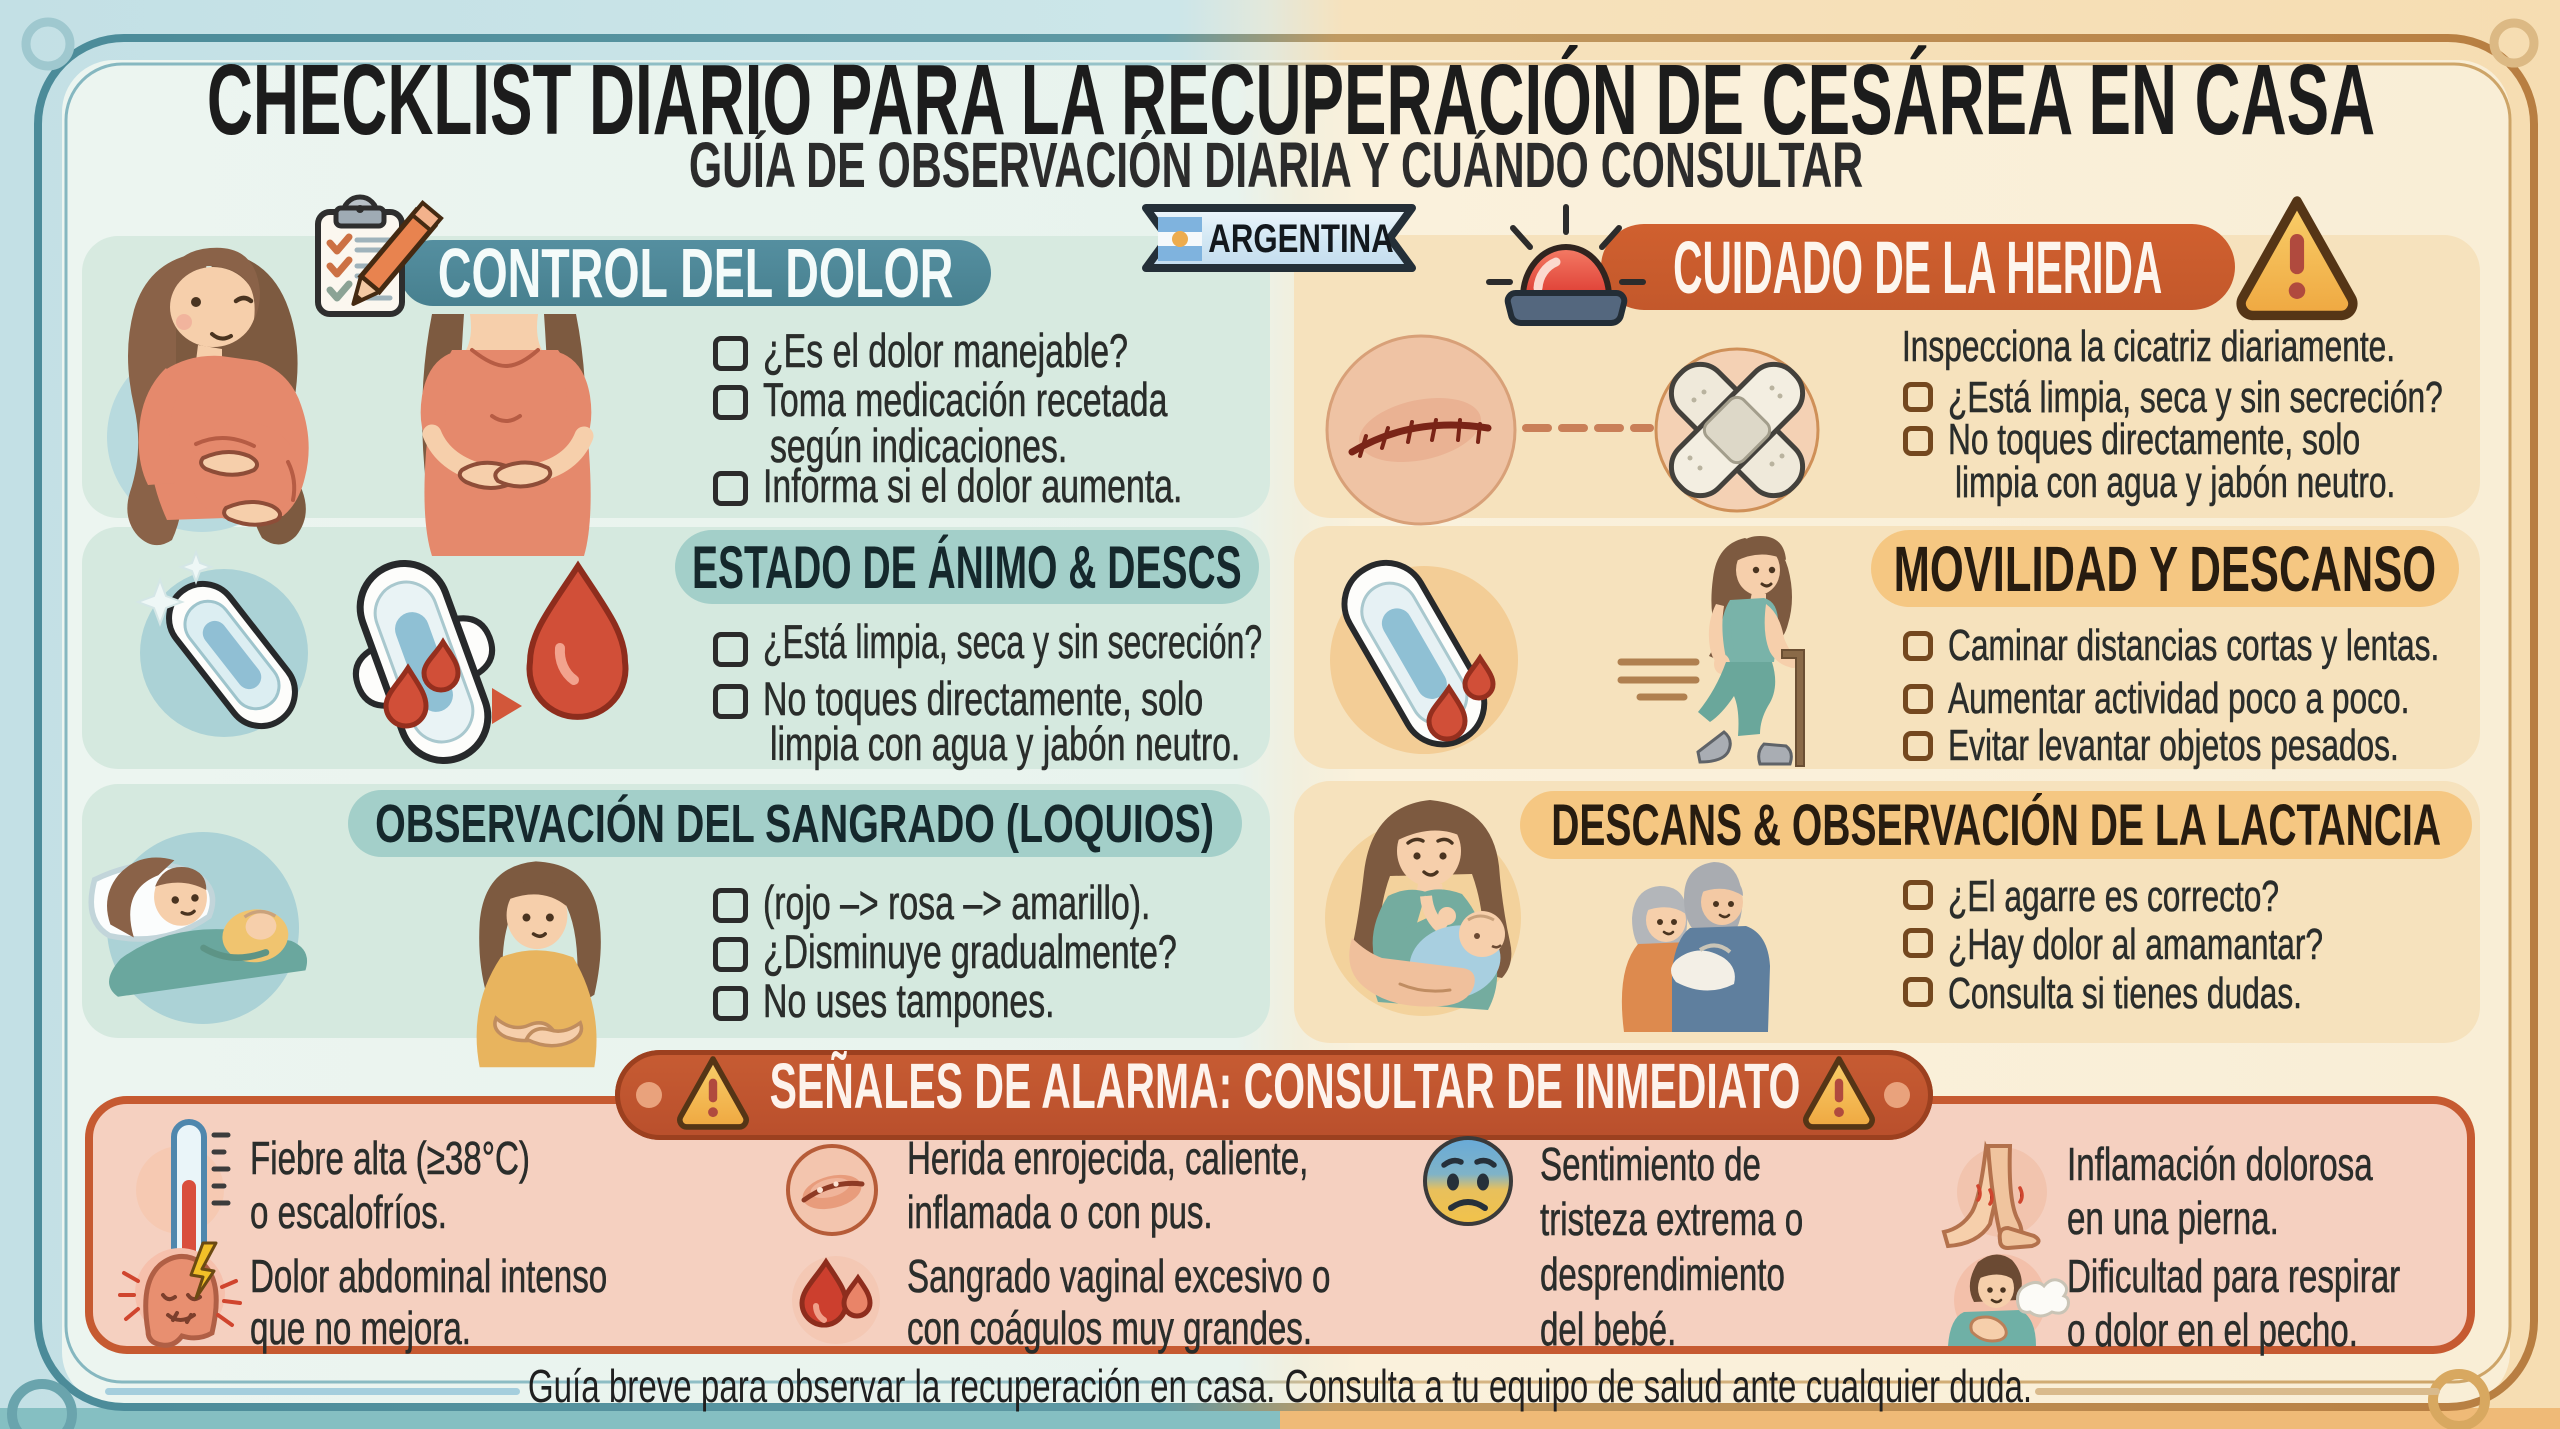 The height and width of the screenshot is (1429, 2560). I want to click on svg-text: ARGENTINA, so click(1300, 238).